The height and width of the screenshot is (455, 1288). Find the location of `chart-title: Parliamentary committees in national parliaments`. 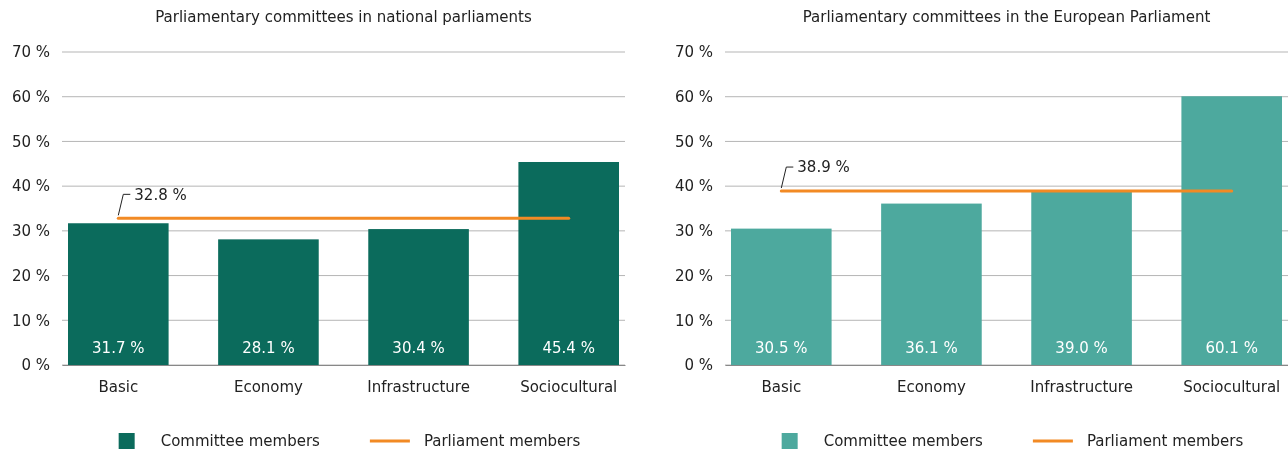

chart-title: Parliamentary committees in national parliaments is located at coordinates (343, 17).